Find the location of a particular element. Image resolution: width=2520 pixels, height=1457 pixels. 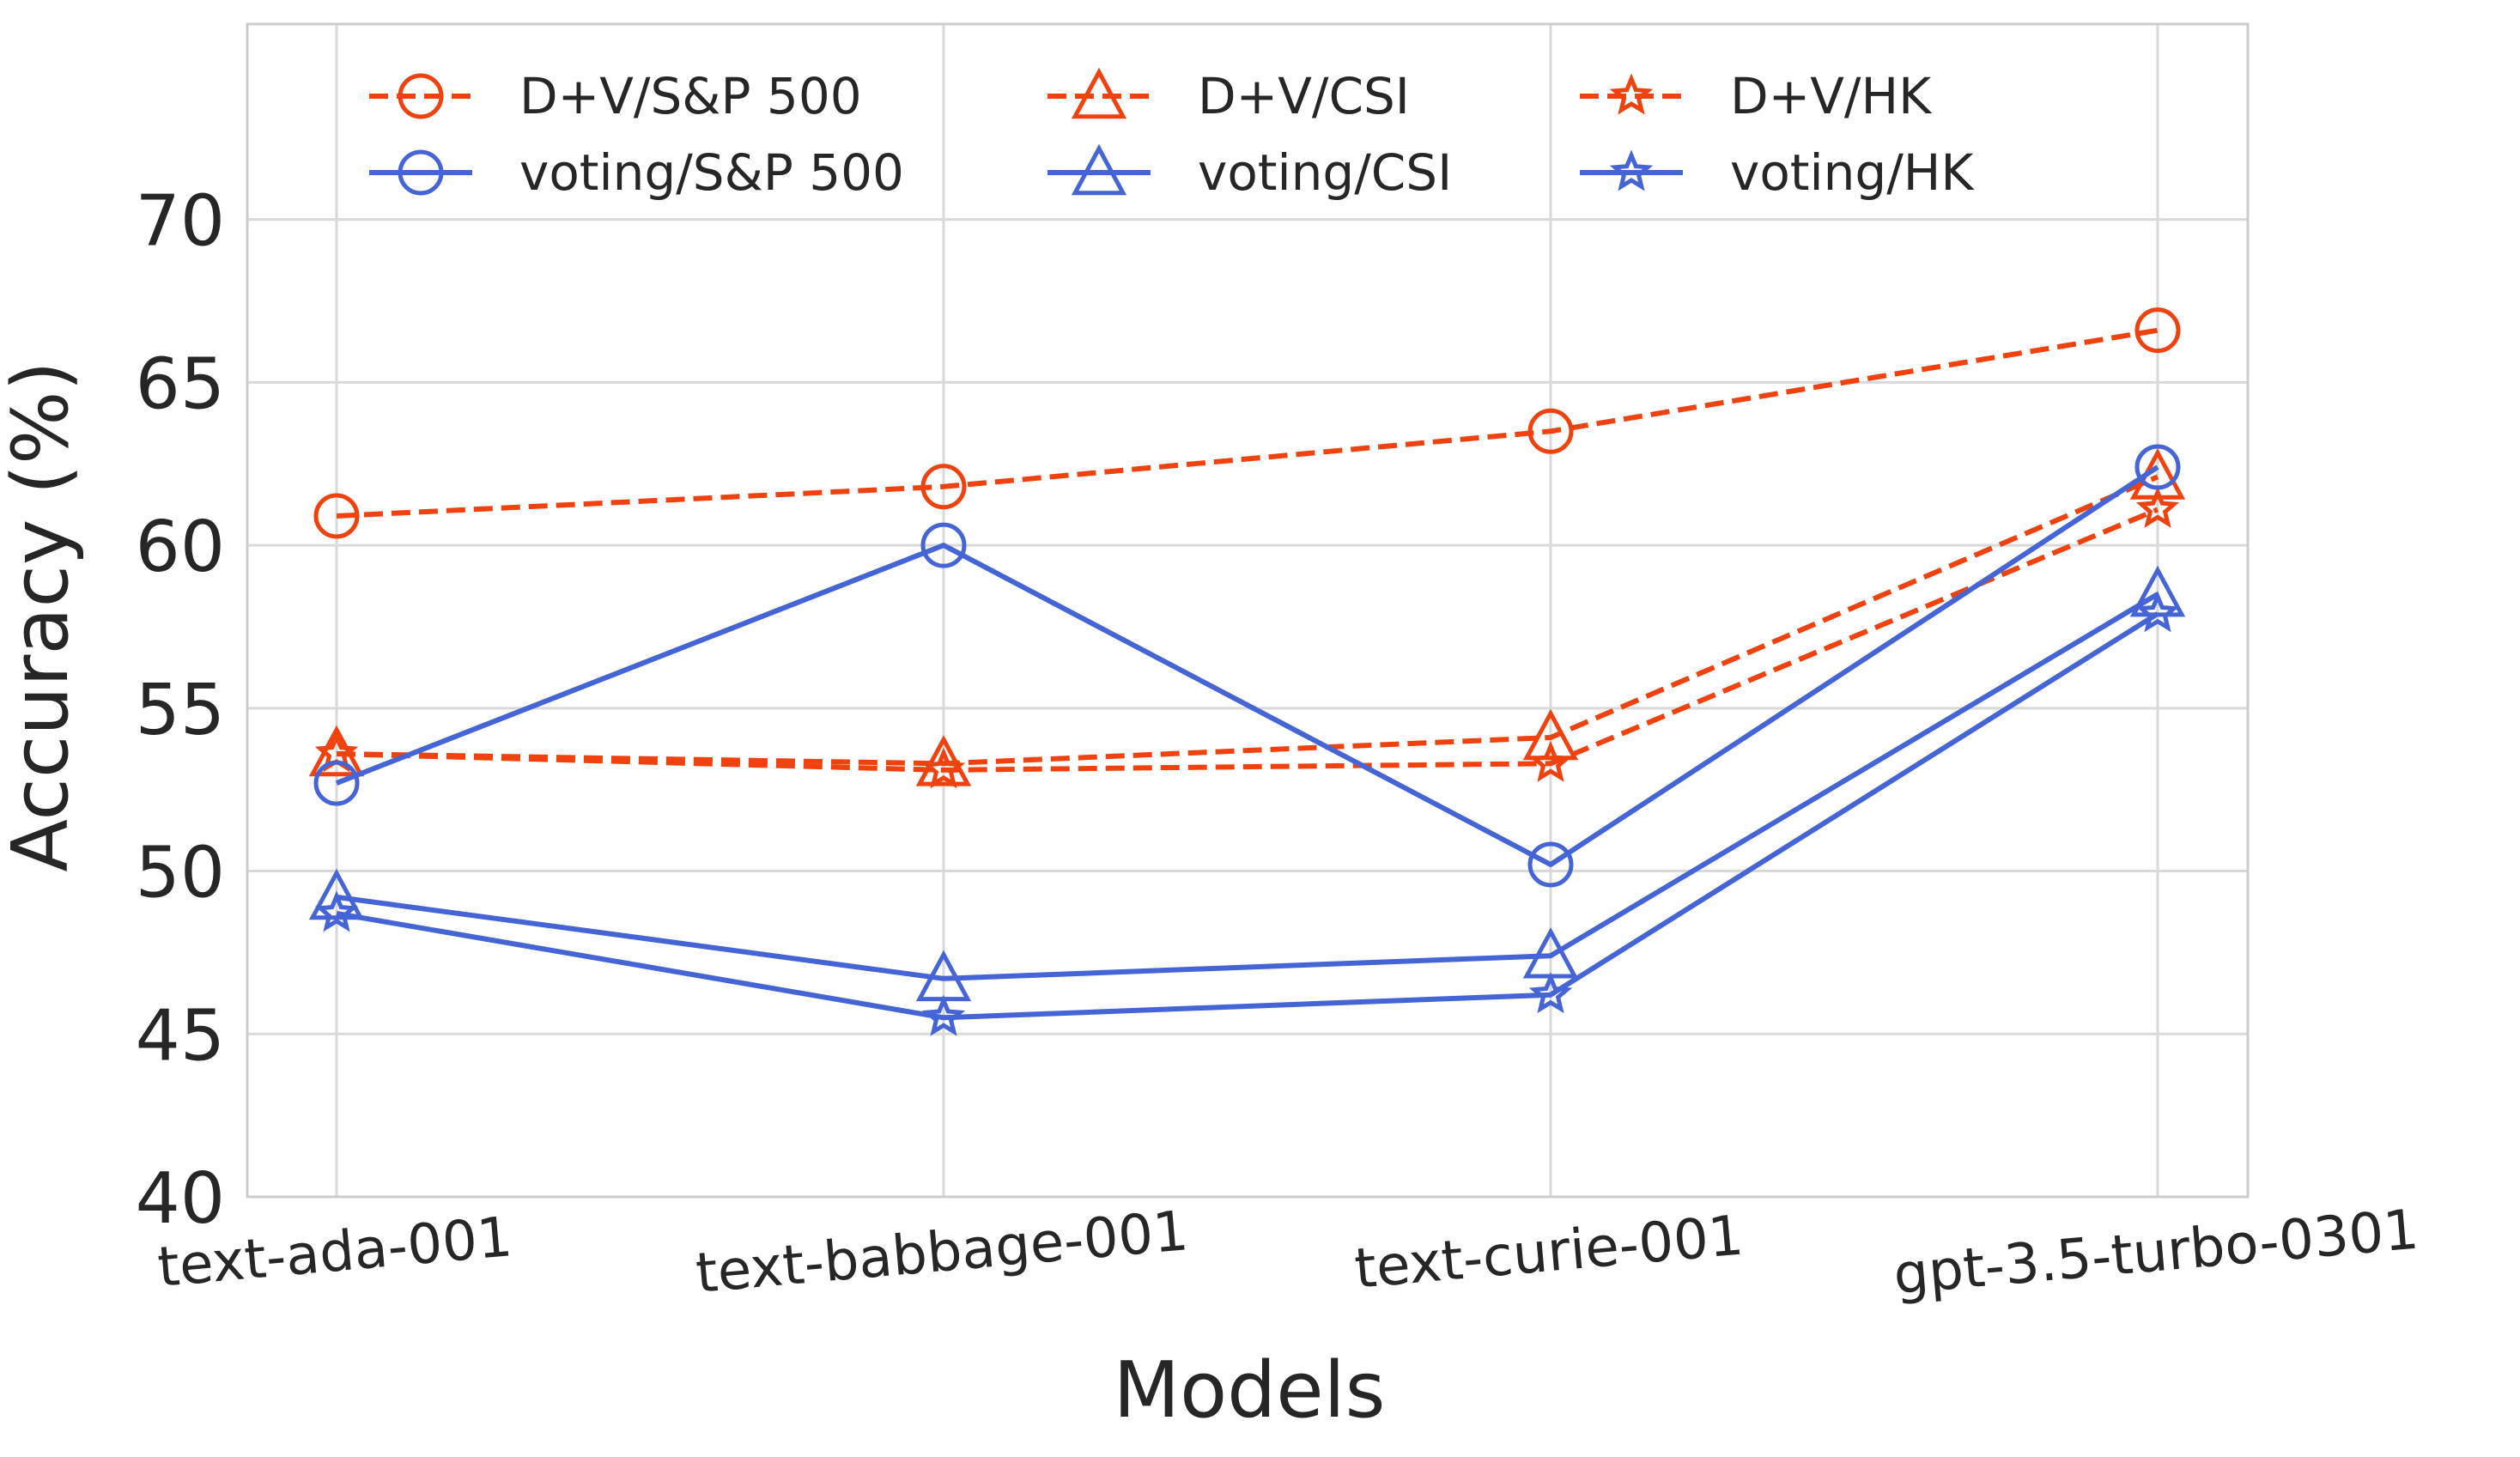

y-tick-label: 70 is located at coordinates (181, 222).